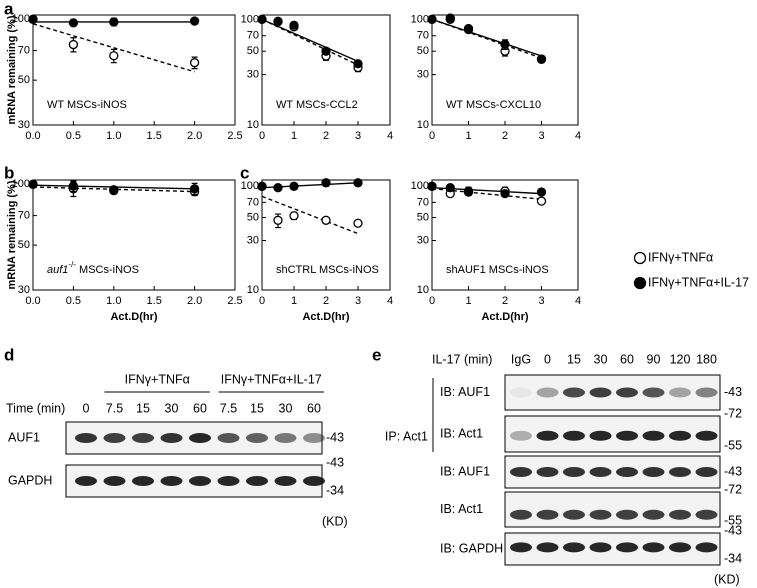  Describe the element at coordinates (640, 283) in the screenshot. I see `legend-marker` at that location.